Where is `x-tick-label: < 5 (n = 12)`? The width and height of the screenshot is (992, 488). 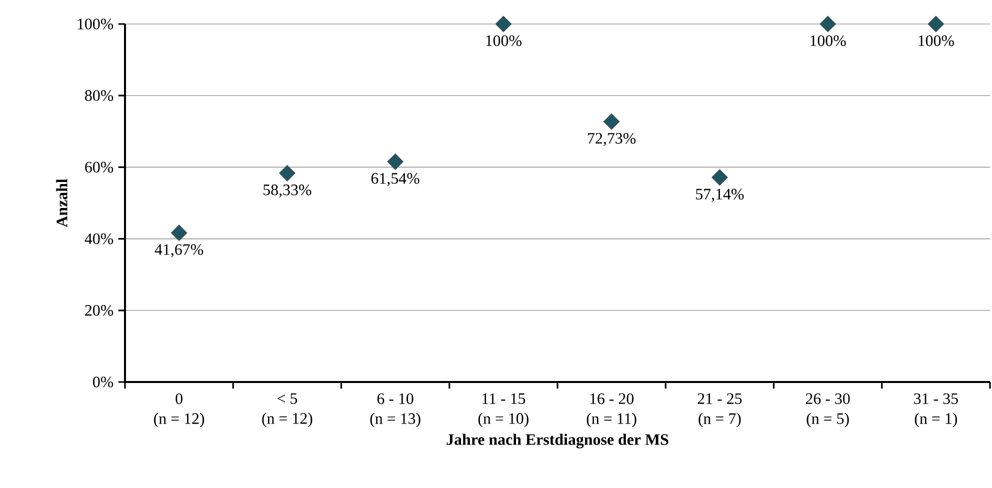
x-tick-label: < 5 (n = 12) is located at coordinates (287, 410).